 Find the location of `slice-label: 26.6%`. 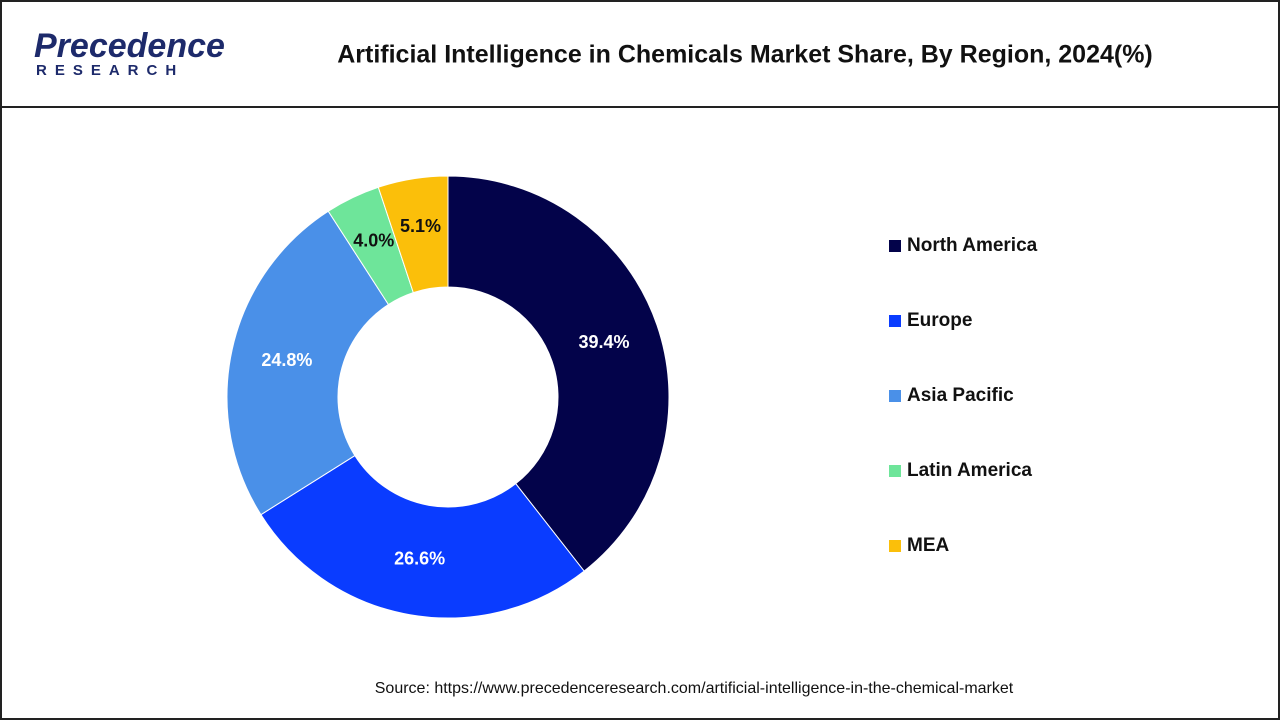

slice-label: 26.6% is located at coordinates (419, 558).